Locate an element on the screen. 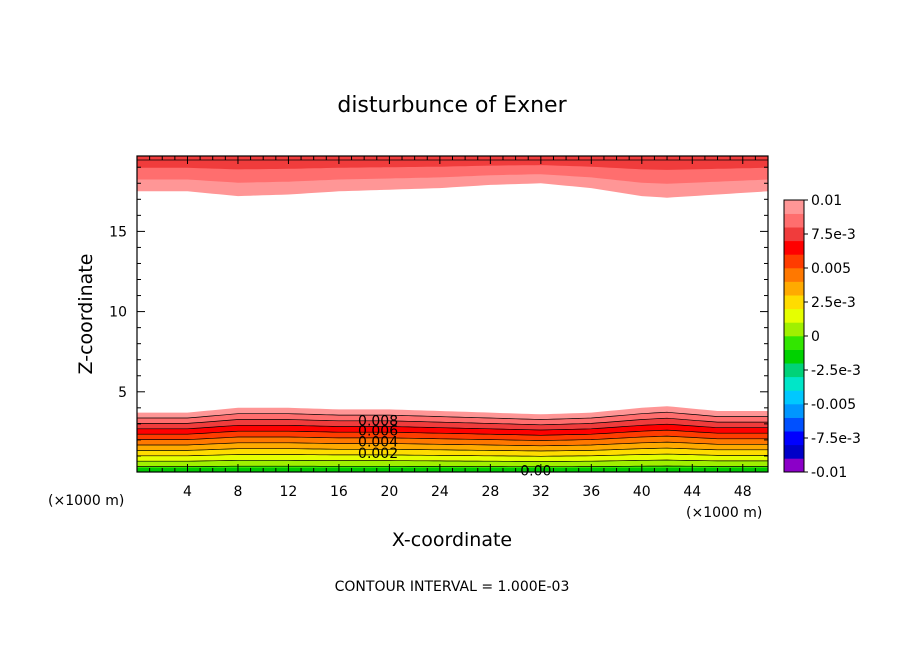  x-tick-label: 12 is located at coordinates (289, 492).